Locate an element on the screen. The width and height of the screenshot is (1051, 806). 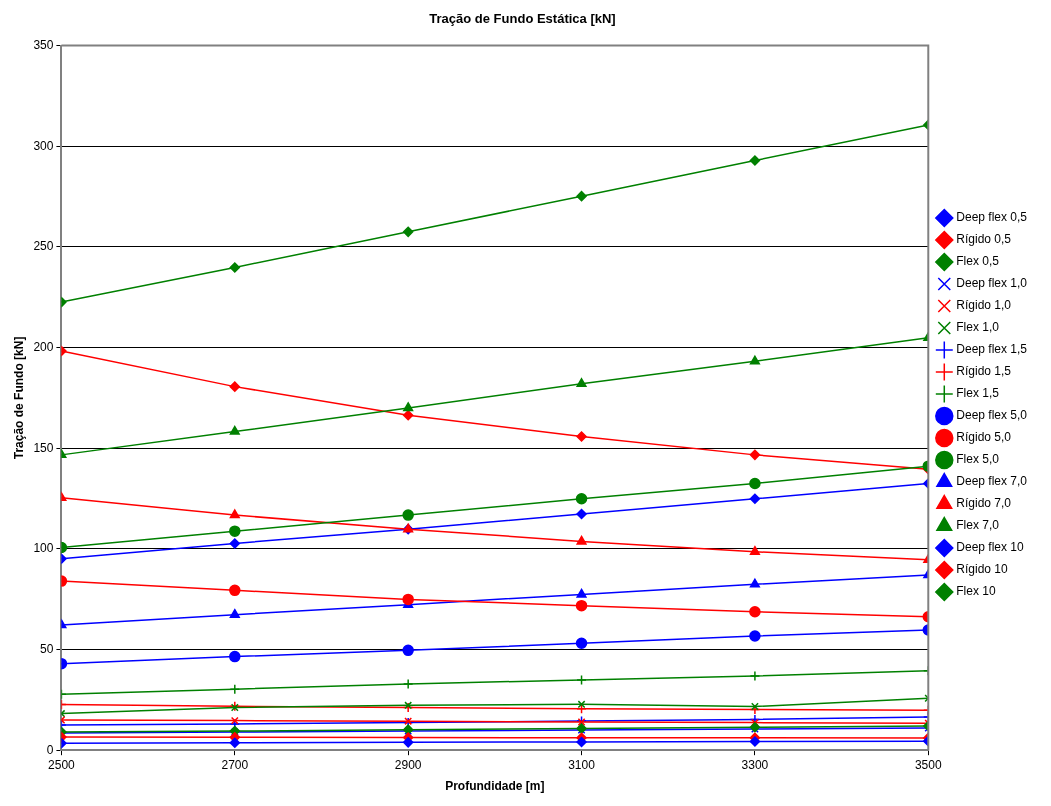
x-tick-label: 2900 is located at coordinates (408, 764).